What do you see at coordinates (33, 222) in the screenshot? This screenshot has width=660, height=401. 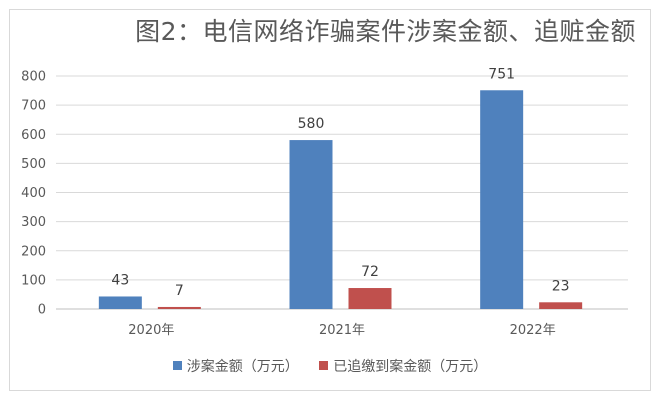 I see `y-tick-label: 300` at bounding box center [33, 222].